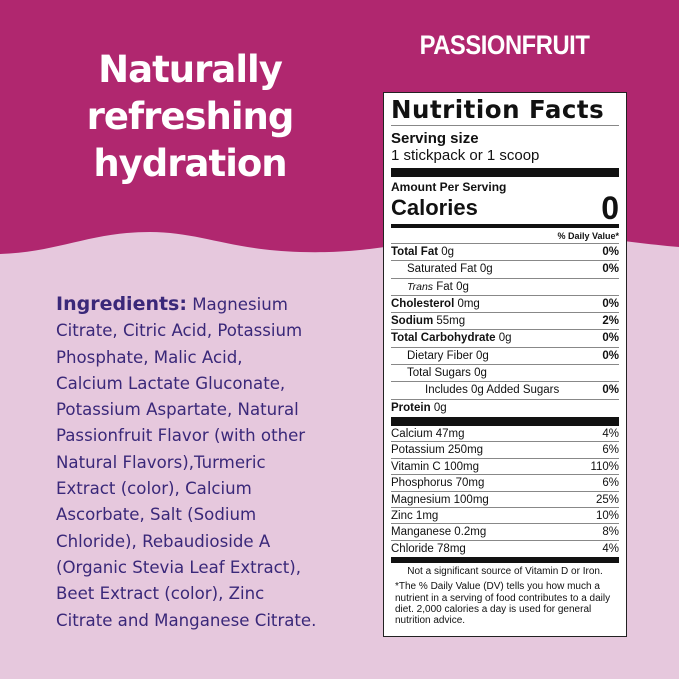 This screenshot has height=679, width=679. I want to click on vitamin-name: Vitamin C 100mg, so click(435, 466).